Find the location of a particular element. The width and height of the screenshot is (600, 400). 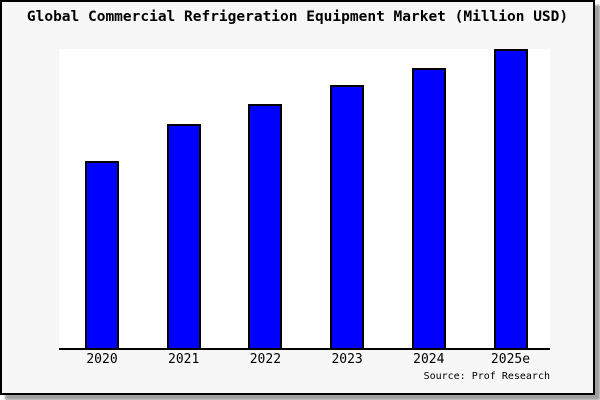

bar-2021 is located at coordinates (183, 236).